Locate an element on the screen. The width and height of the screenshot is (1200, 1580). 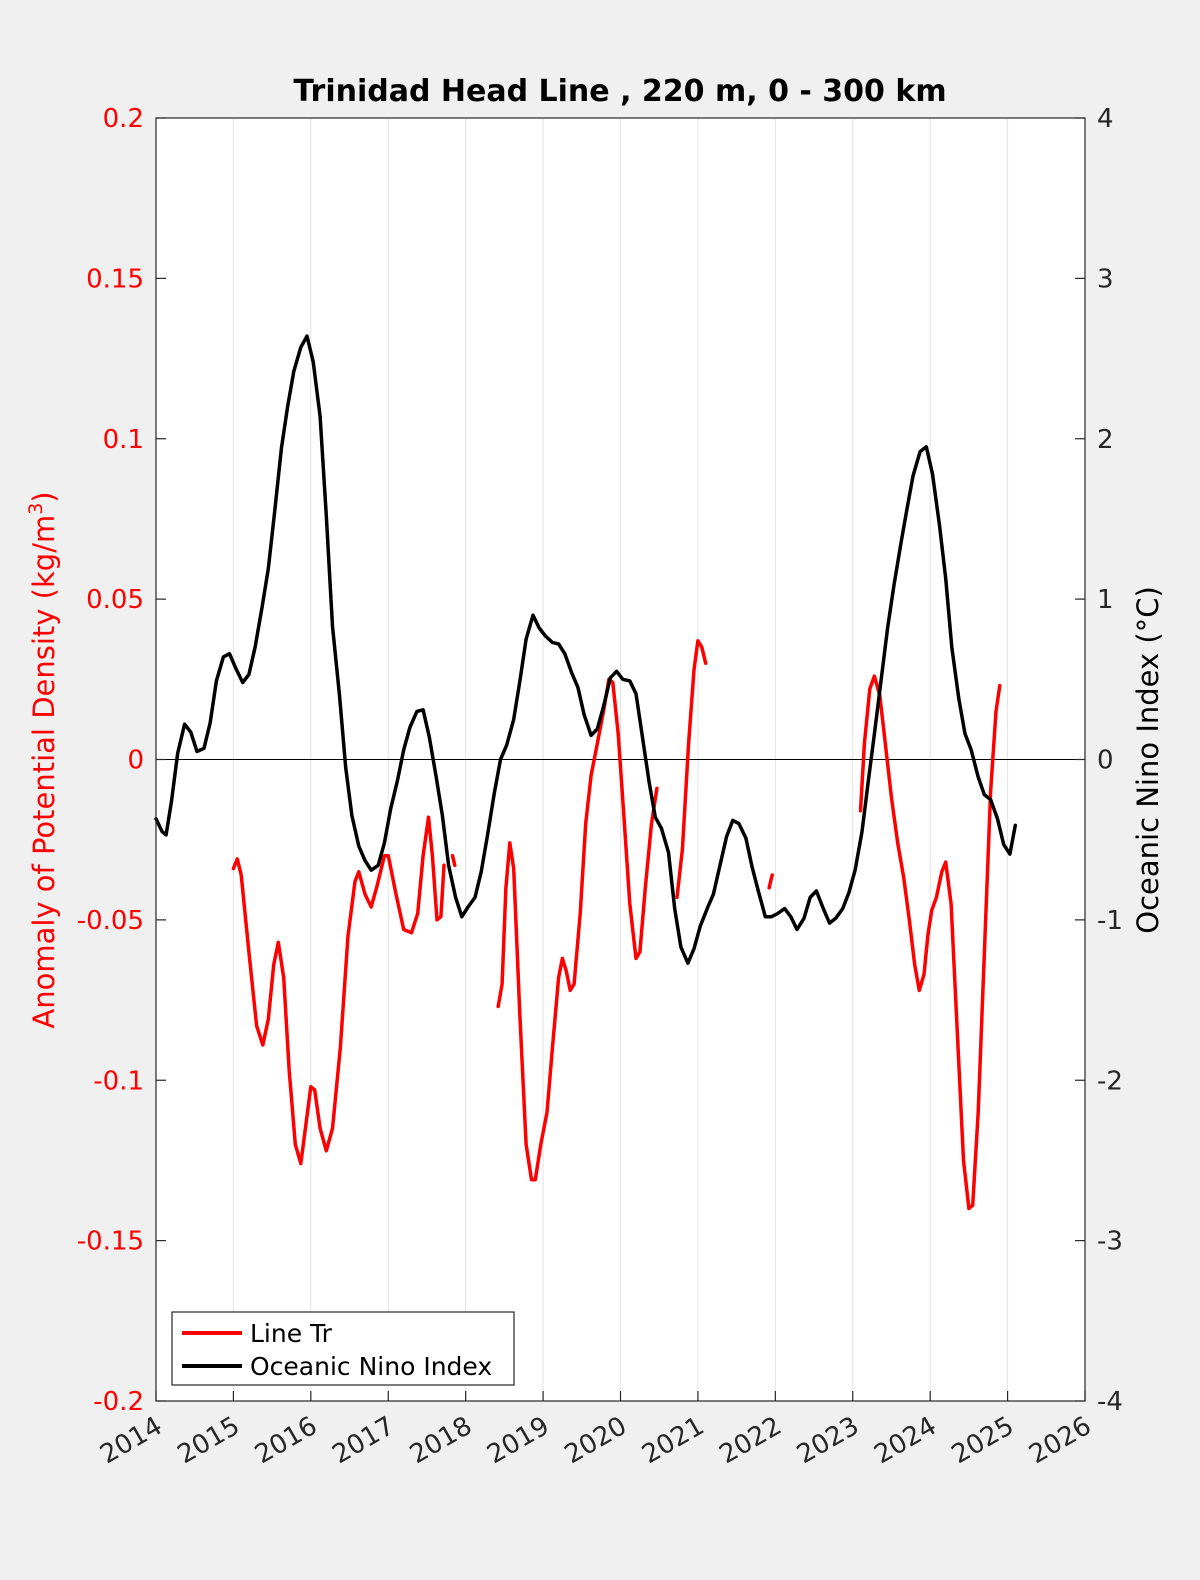
x-tick-label: 2015 is located at coordinates (209, 1440).